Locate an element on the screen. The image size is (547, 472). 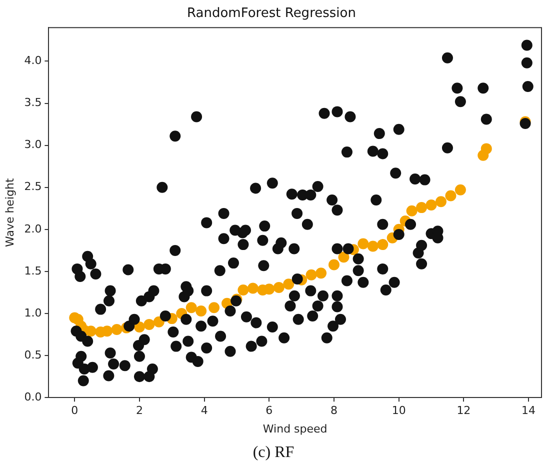
y-tick-label: 3.0 is located at coordinates (33, 145).